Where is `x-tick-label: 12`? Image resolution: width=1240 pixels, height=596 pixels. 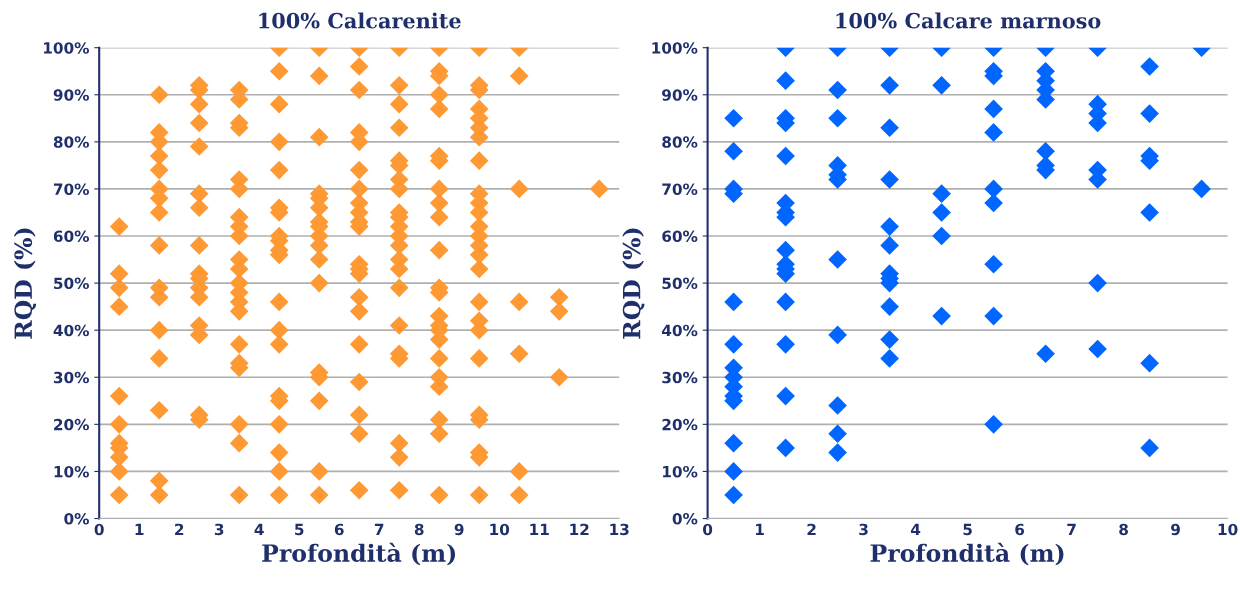 x-tick-label: 12 is located at coordinates (579, 529).